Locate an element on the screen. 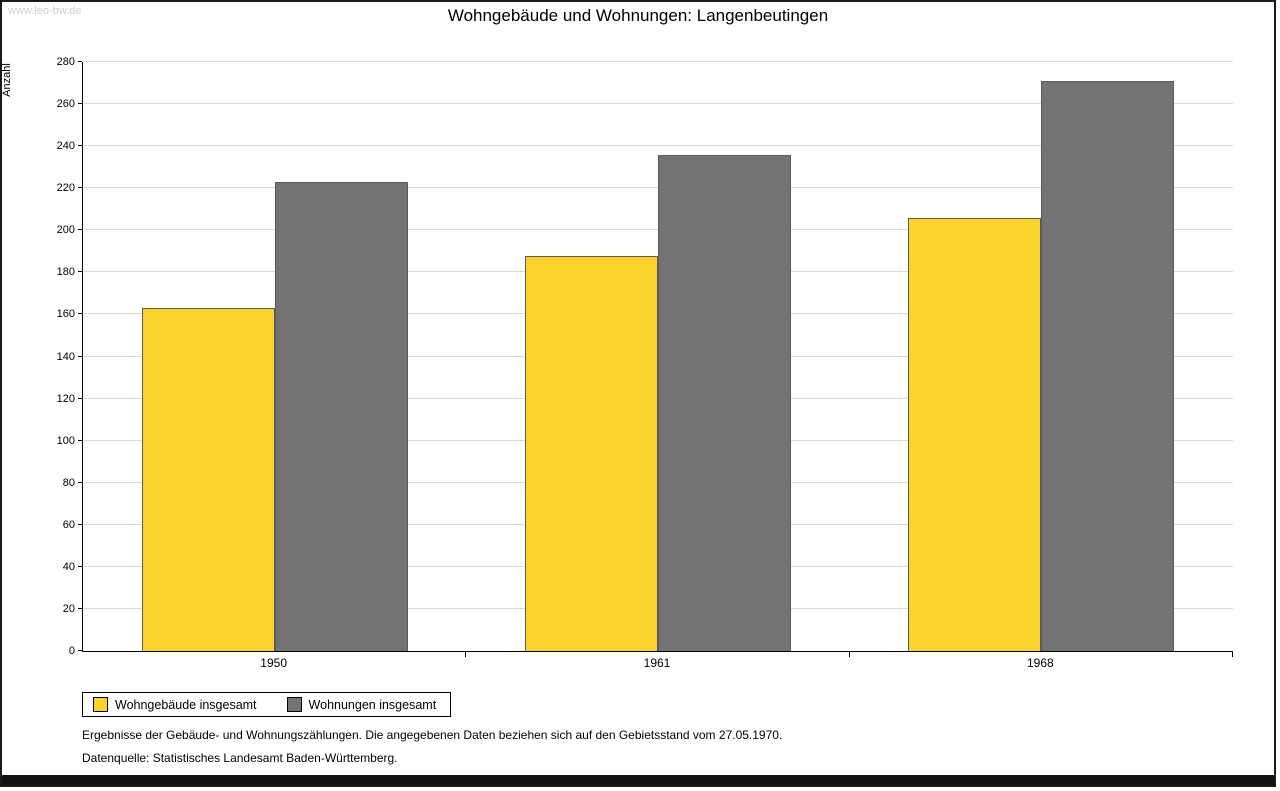  y-tick-label: 80 is located at coordinates (68, 482).